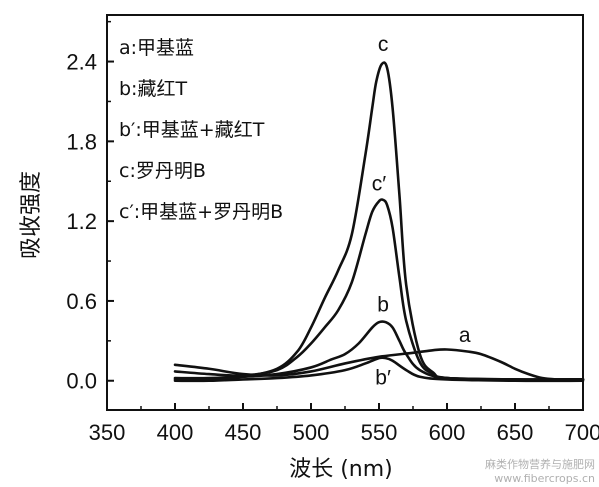 This screenshot has height=487, width=599. I want to click on y-tick-label: 0.6, so click(81, 301).